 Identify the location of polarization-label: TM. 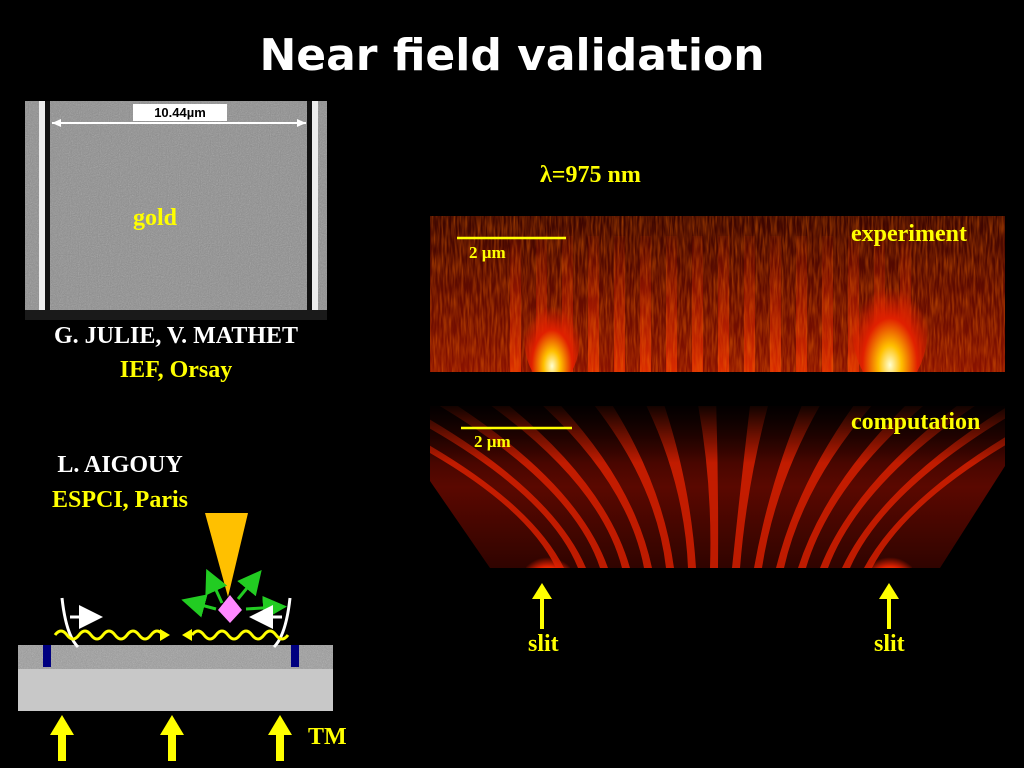
(327, 737).